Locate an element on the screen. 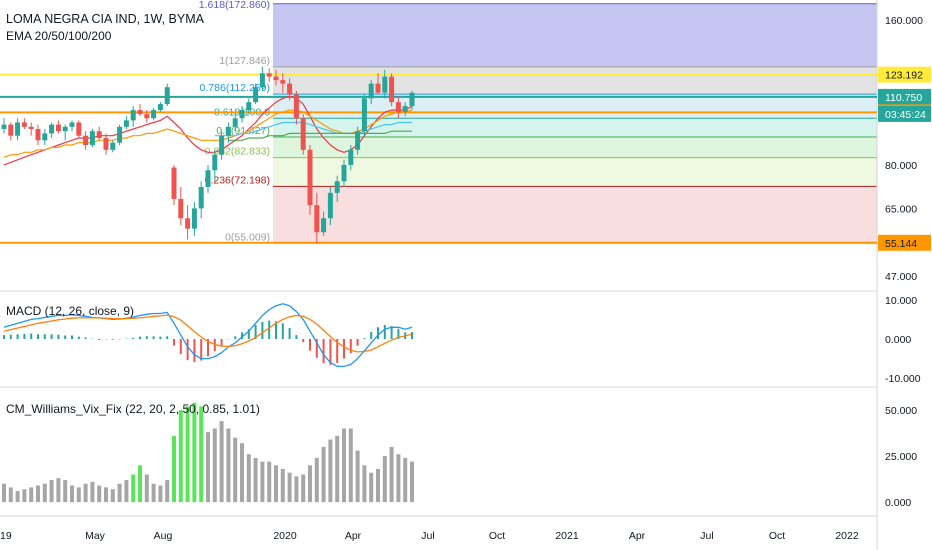  macd-line is located at coordinates (208, 335).